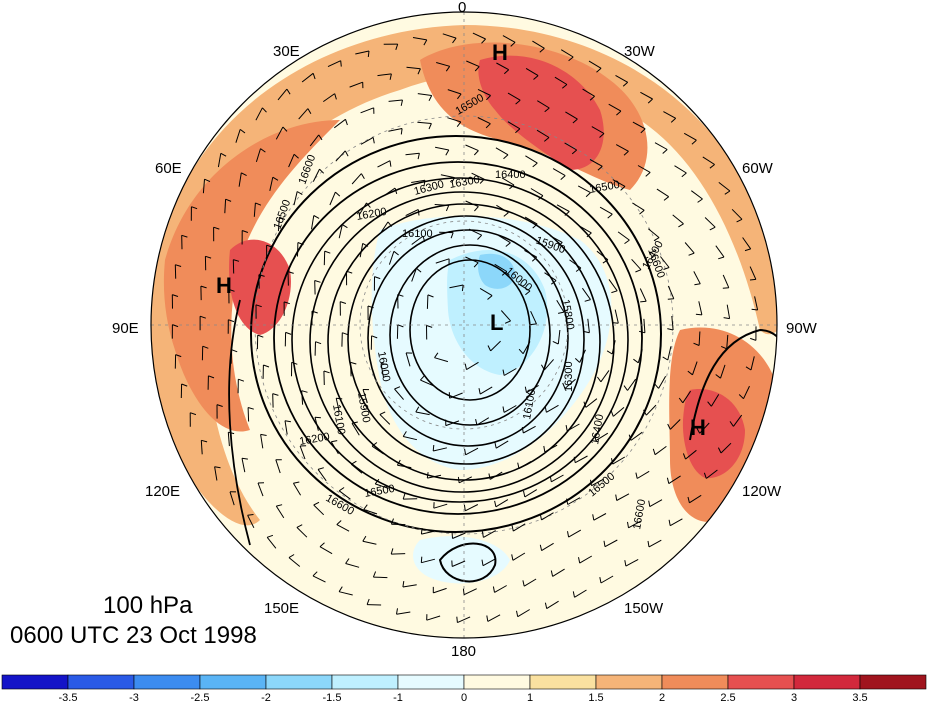 This screenshot has height=707, width=928. Describe the element at coordinates (133, 636) in the screenshot. I see `valid-time-title: 0600 UTC 23 Oct 1998` at that location.